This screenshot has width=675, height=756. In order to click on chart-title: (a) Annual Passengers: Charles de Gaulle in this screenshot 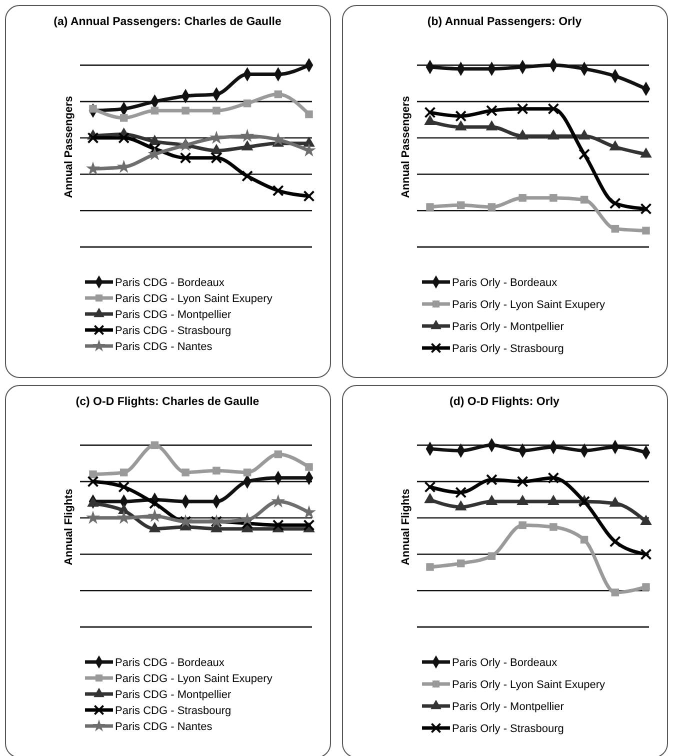, I will do `click(168, 22)`.